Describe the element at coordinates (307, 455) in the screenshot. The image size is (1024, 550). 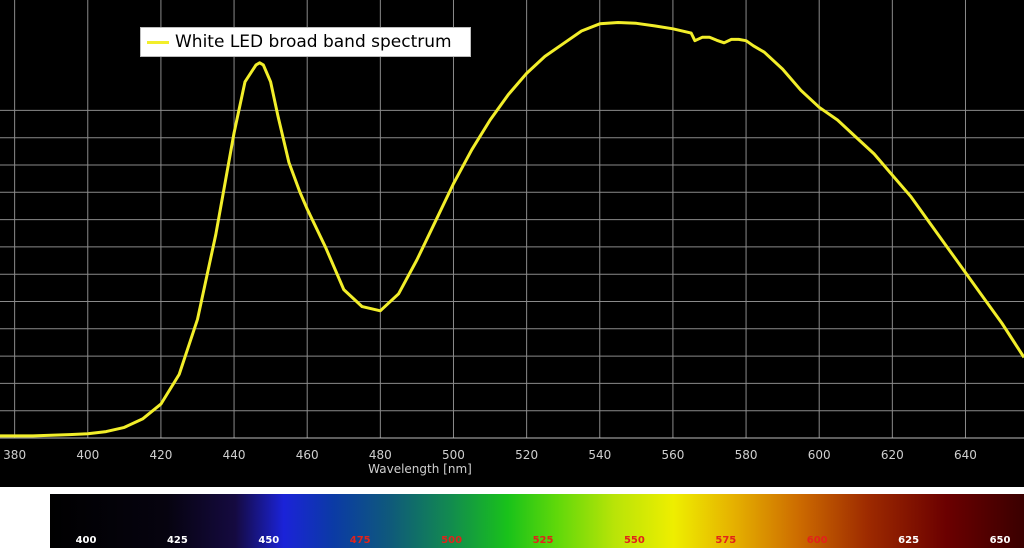
I see `x-tick-label: 460` at that location.